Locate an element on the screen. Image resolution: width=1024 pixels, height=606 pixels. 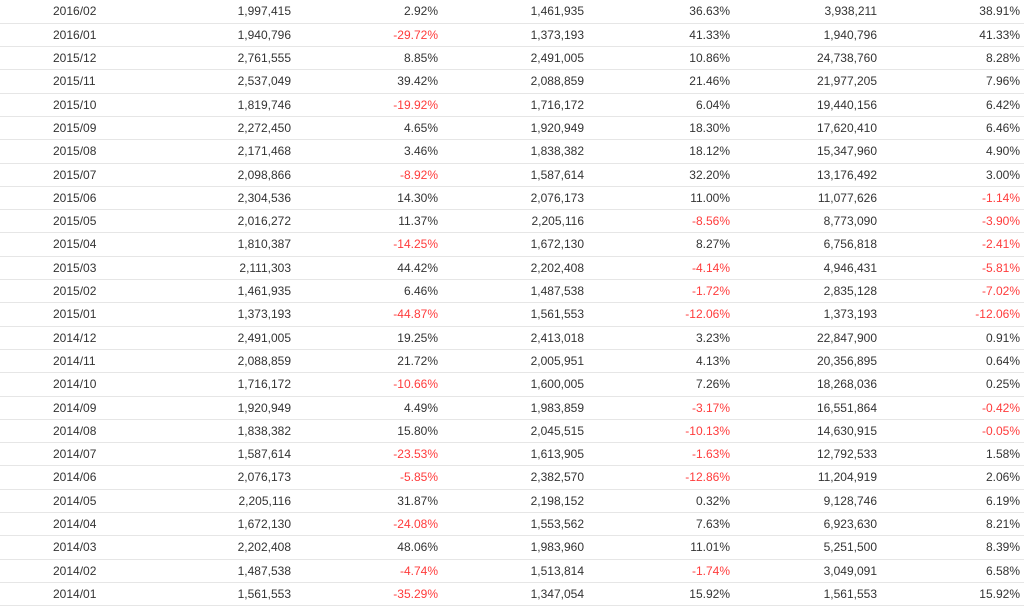
value-b-cell: 1,347,054 is located at coordinates (517, 594).